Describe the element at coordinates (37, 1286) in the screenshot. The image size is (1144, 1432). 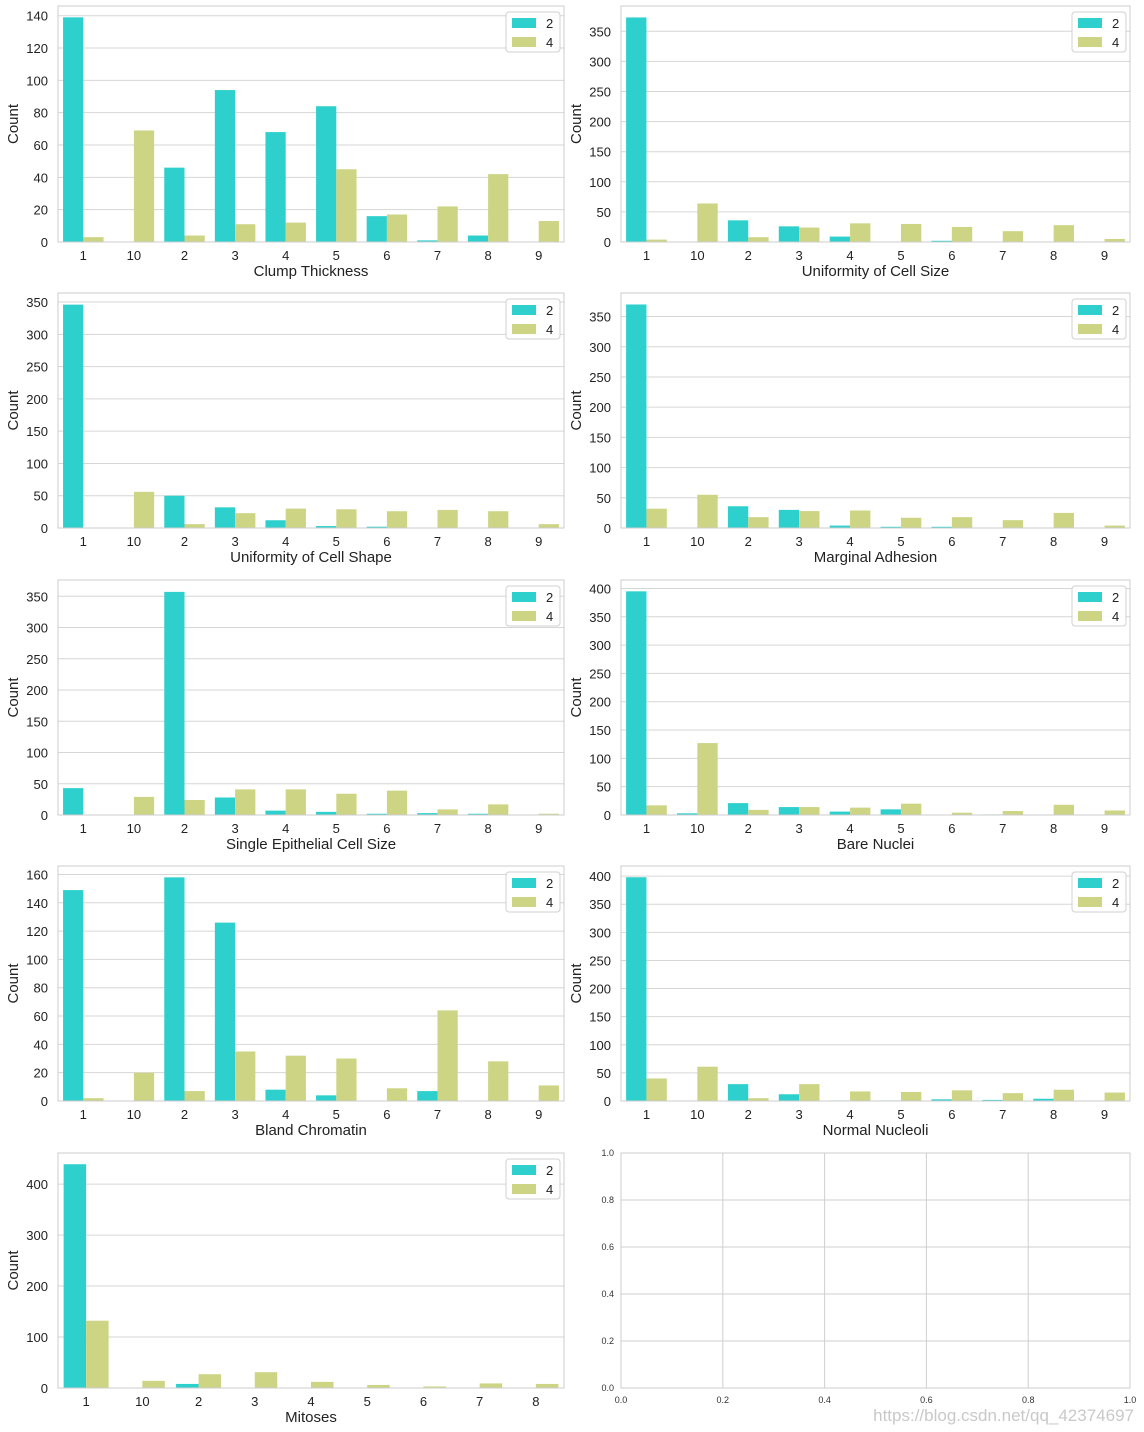
I see `y-tick-label: 200` at that location.